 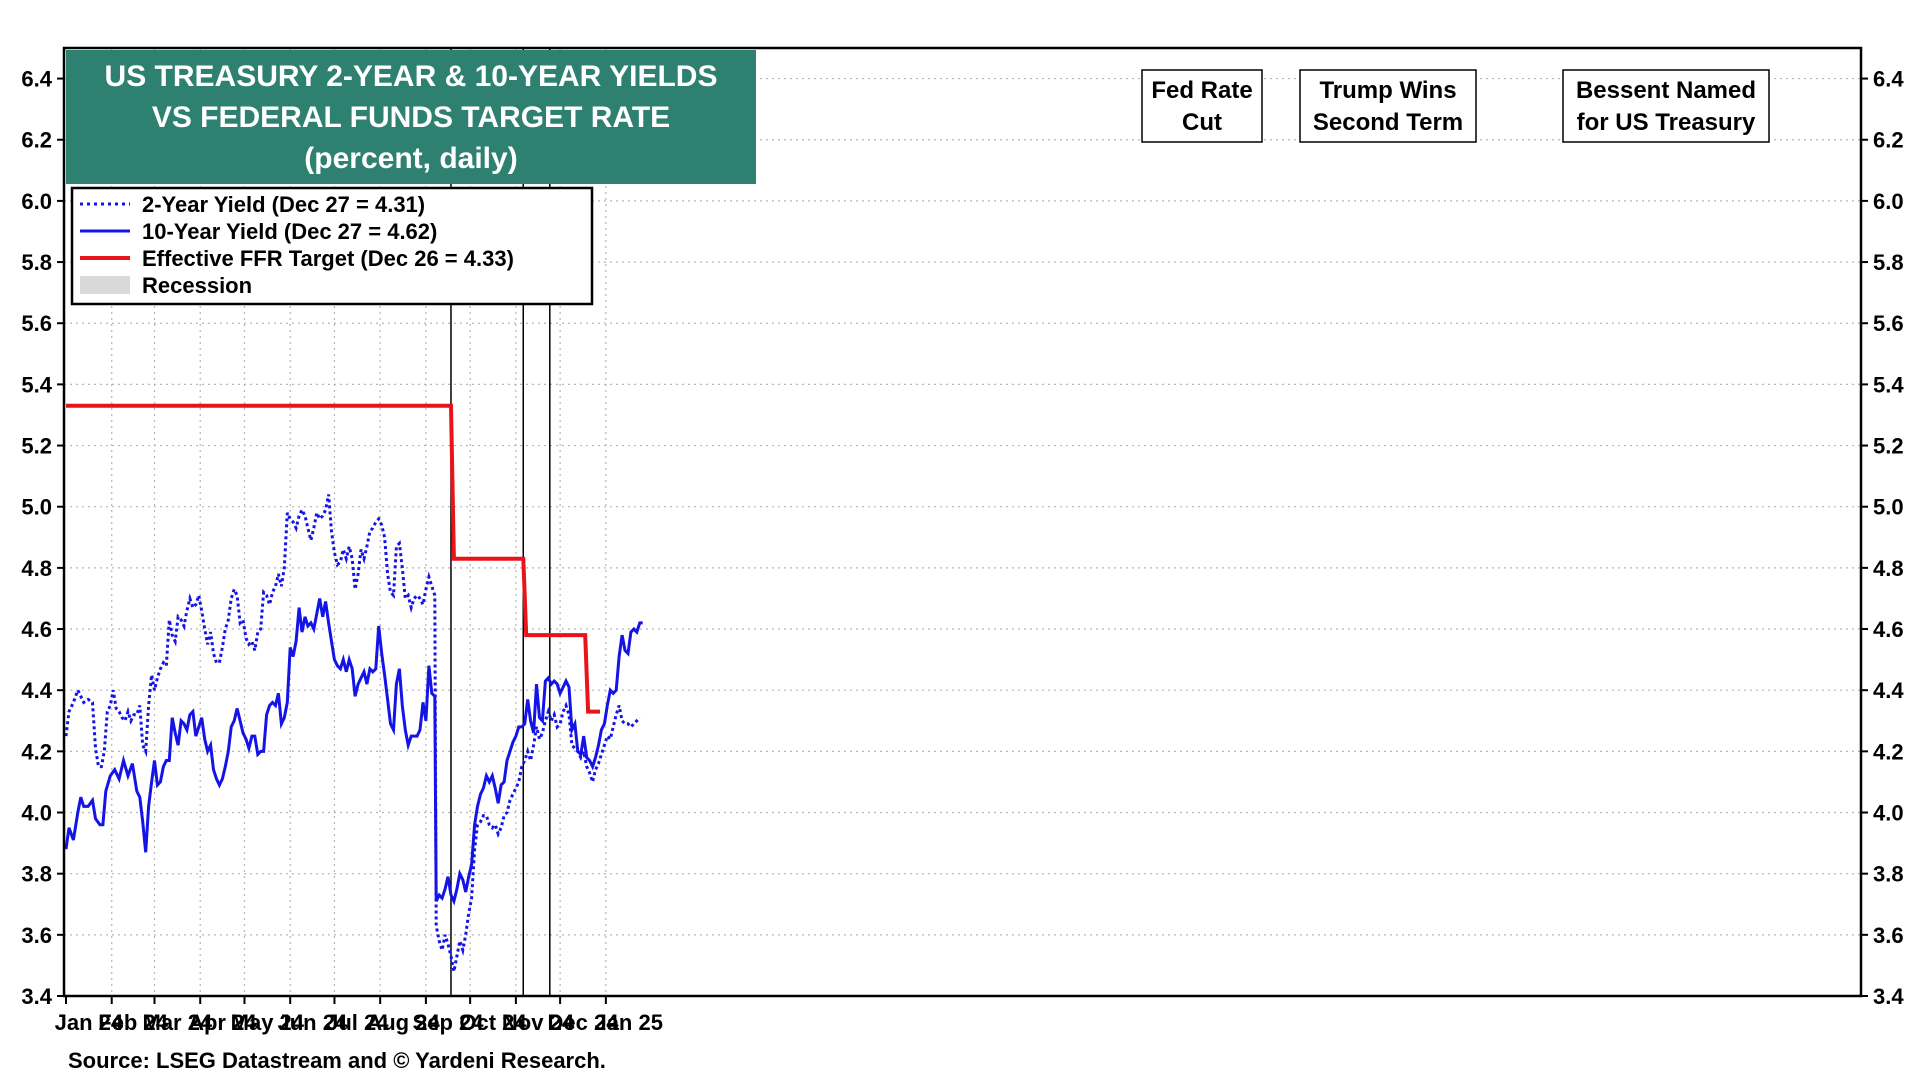 I want to click on x-tick-label: Apr 24, so click(x=222, y=1022).